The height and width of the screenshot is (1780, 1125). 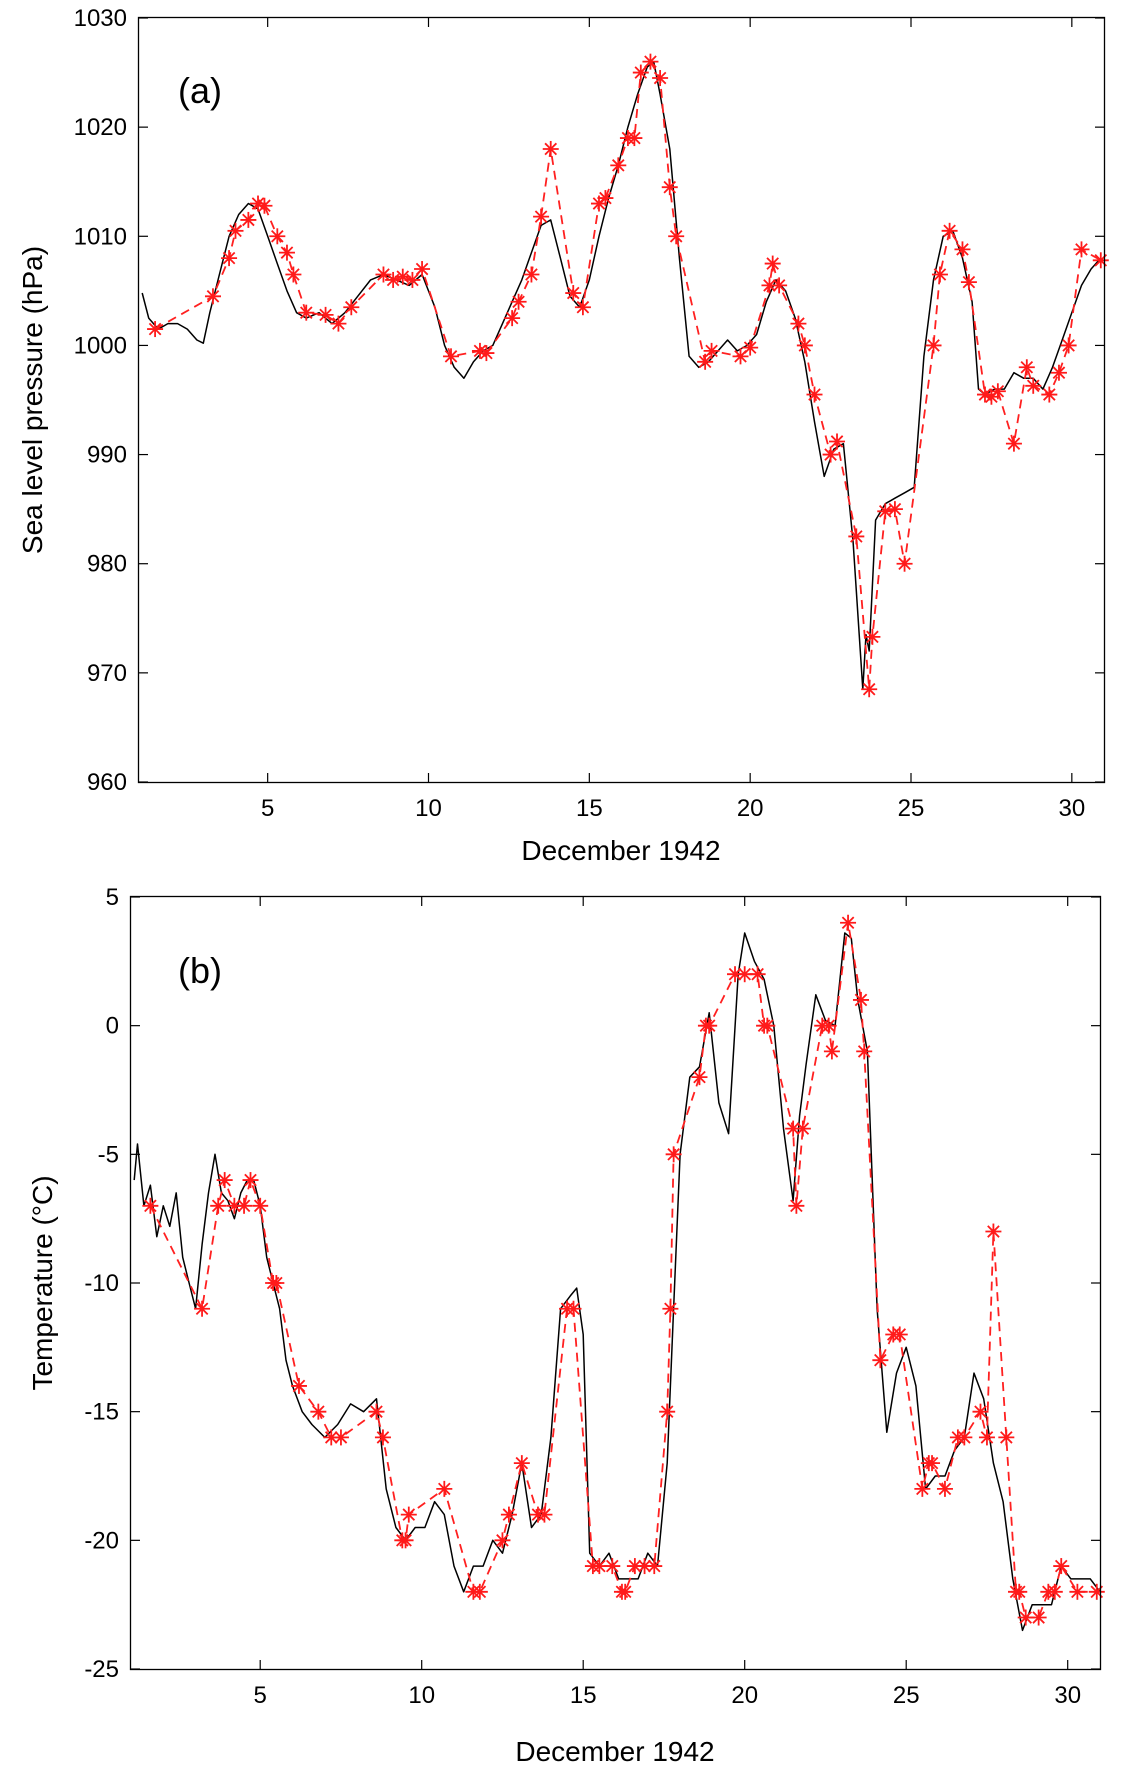 I want to click on y-tick-label: 960, so click(x=107, y=782).